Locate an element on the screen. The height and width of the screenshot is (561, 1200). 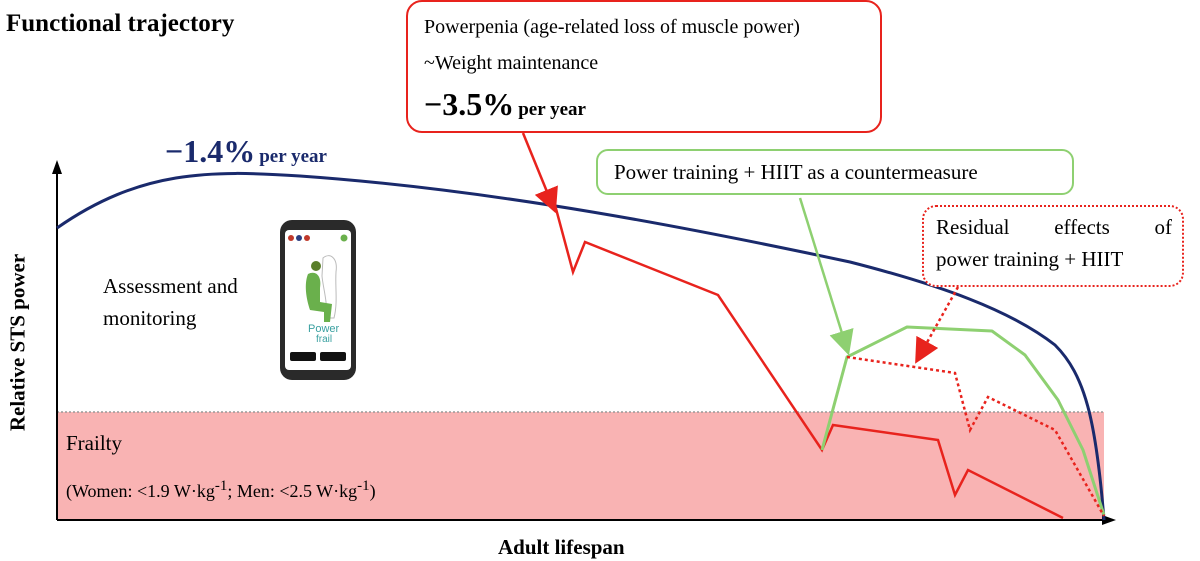
frailty-label: Frailty is located at coordinates (94, 443).